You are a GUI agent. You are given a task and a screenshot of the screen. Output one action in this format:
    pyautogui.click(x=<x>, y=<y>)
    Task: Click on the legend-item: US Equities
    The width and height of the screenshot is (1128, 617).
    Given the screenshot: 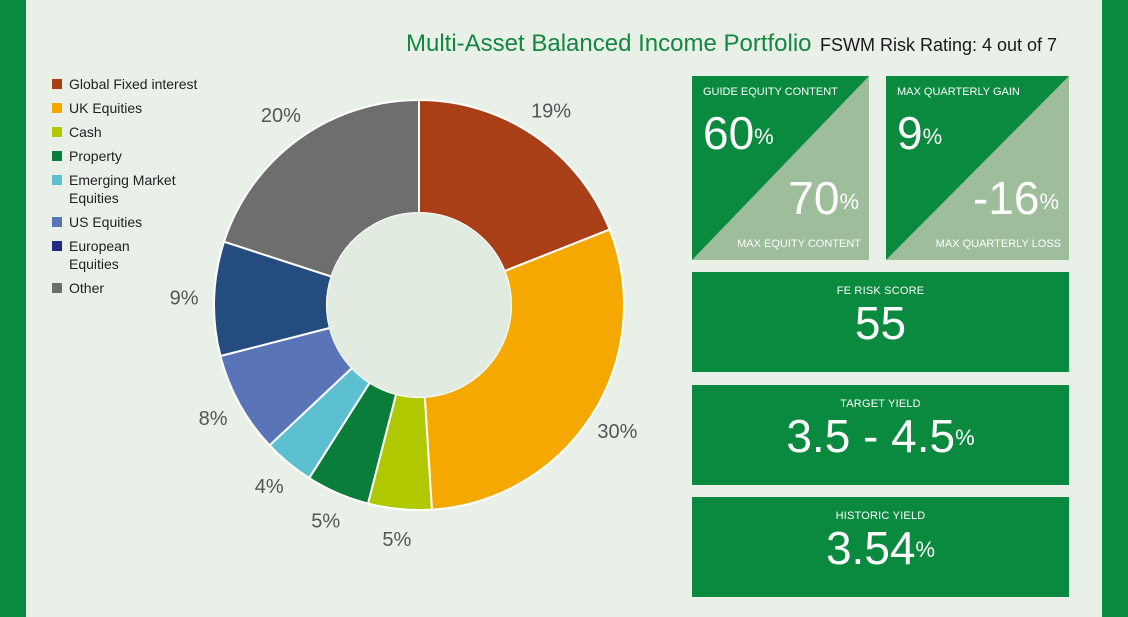 What is the action you would take?
    pyautogui.click(x=137, y=222)
    